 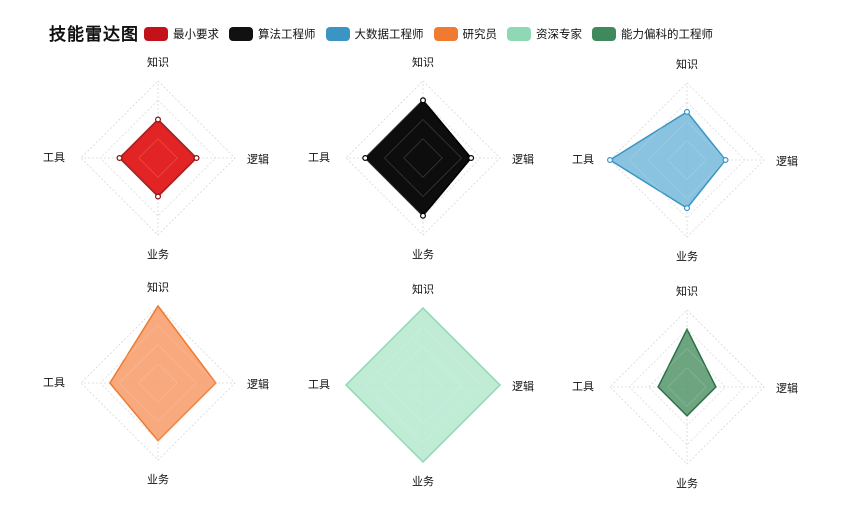 I want to click on legend-item: 资深专家, so click(x=544, y=34).